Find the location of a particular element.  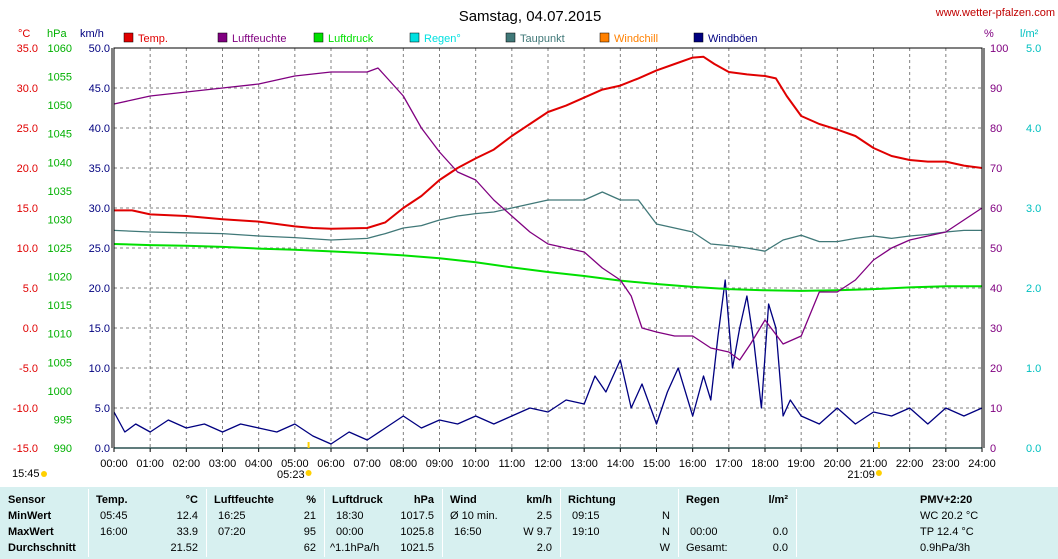

series-taupunkt-line is located at coordinates (547, 221).